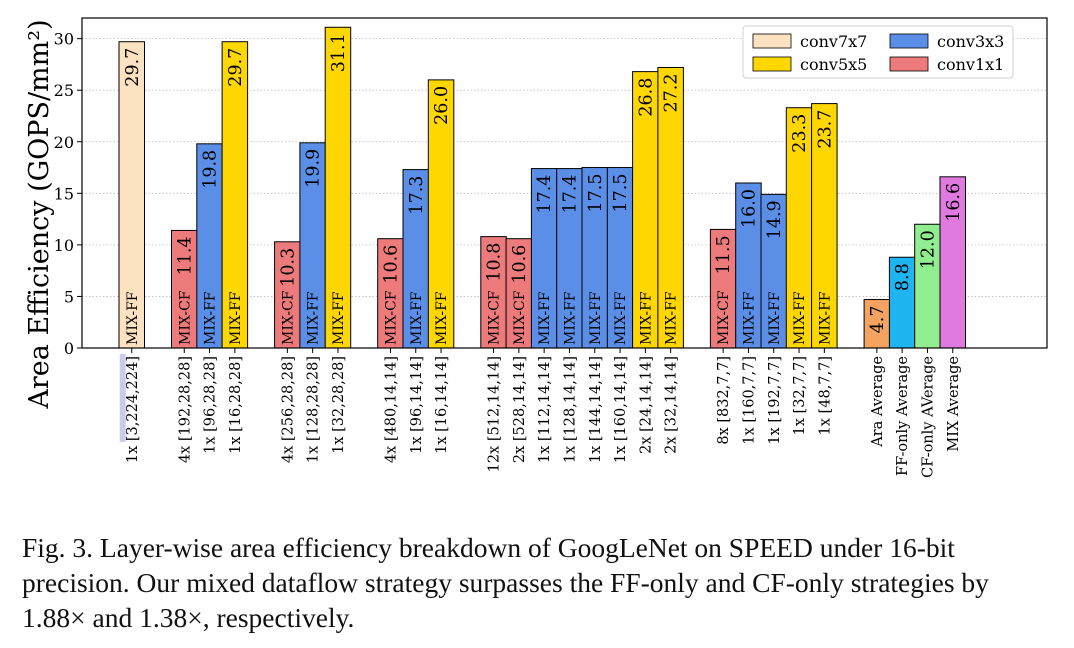 The height and width of the screenshot is (648, 1074). I want to click on x-tick-label: 1x [16,14,14], so click(442, 405).